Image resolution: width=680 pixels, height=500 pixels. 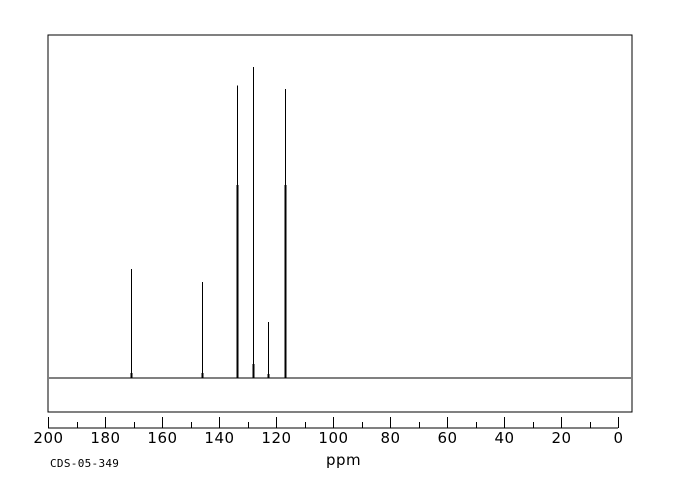 I want to click on x-axis-tick-label: 80, so click(x=390, y=438).